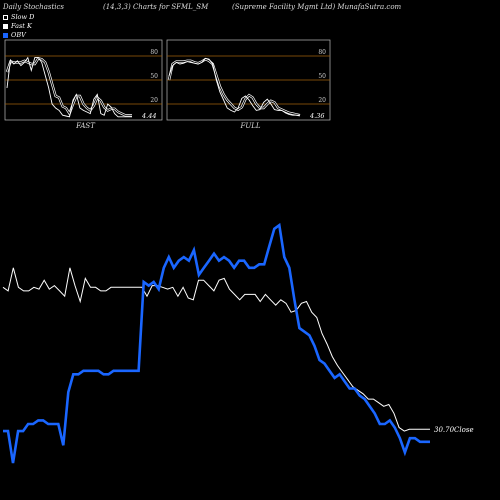 This screenshot has width=500, height=500. What do you see at coordinates (454, 430) in the screenshot?
I see `close-label: 30.70Close` at bounding box center [454, 430].